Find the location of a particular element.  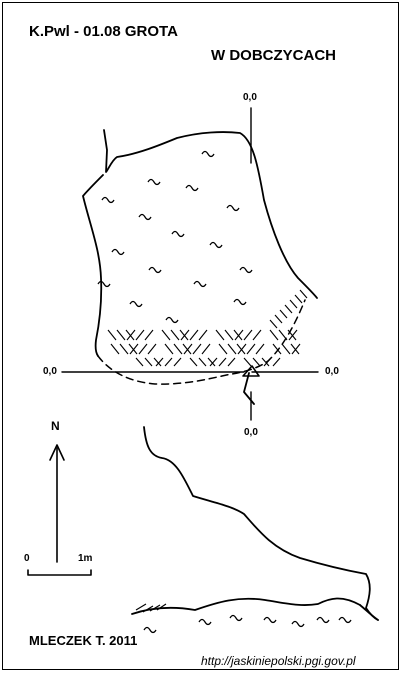

entrance-passage is located at coordinates (249, 388).